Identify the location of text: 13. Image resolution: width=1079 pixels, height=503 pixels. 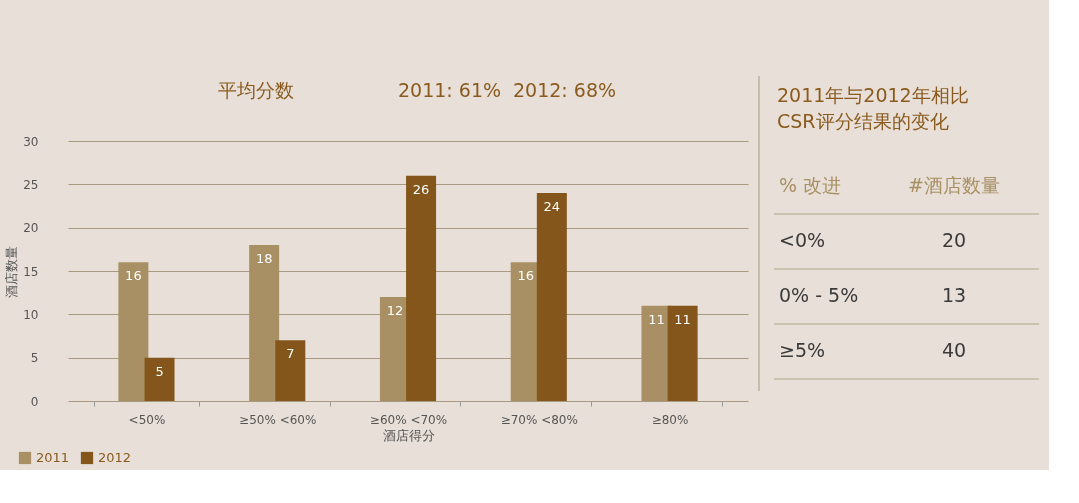
(954, 295).